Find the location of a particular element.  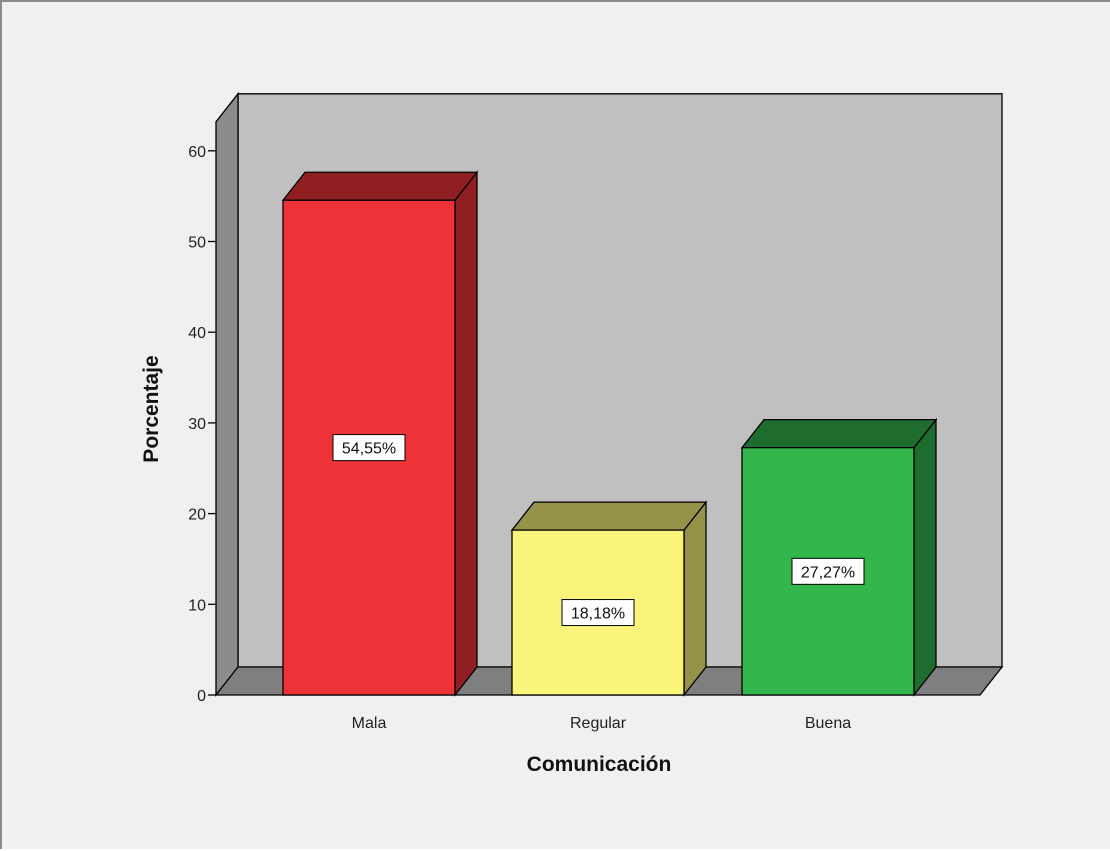

bar-buena: 27,27% is located at coordinates (839, 557).